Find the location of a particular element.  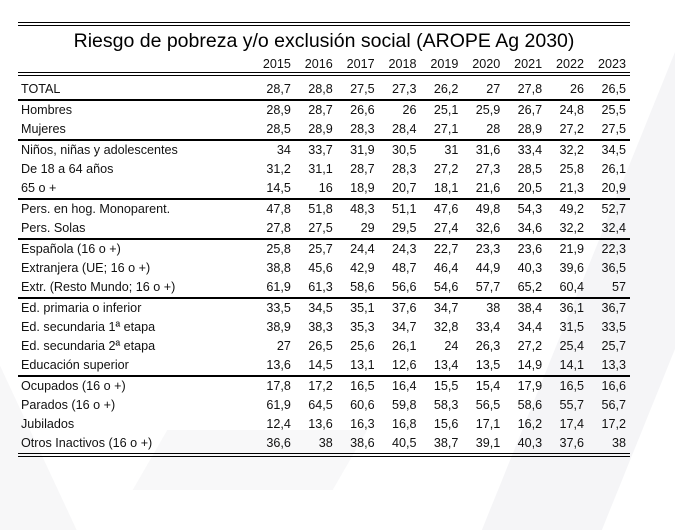

cell-value: 37,6 is located at coordinates (404, 308).